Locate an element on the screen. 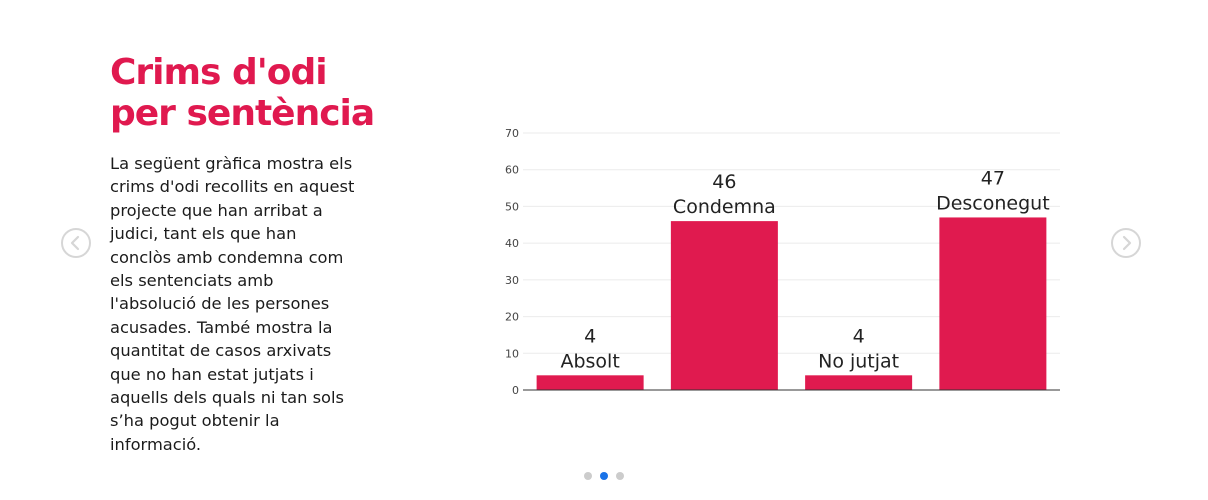 The image size is (1208, 500). y-tick-label: 60 is located at coordinates (512, 170).